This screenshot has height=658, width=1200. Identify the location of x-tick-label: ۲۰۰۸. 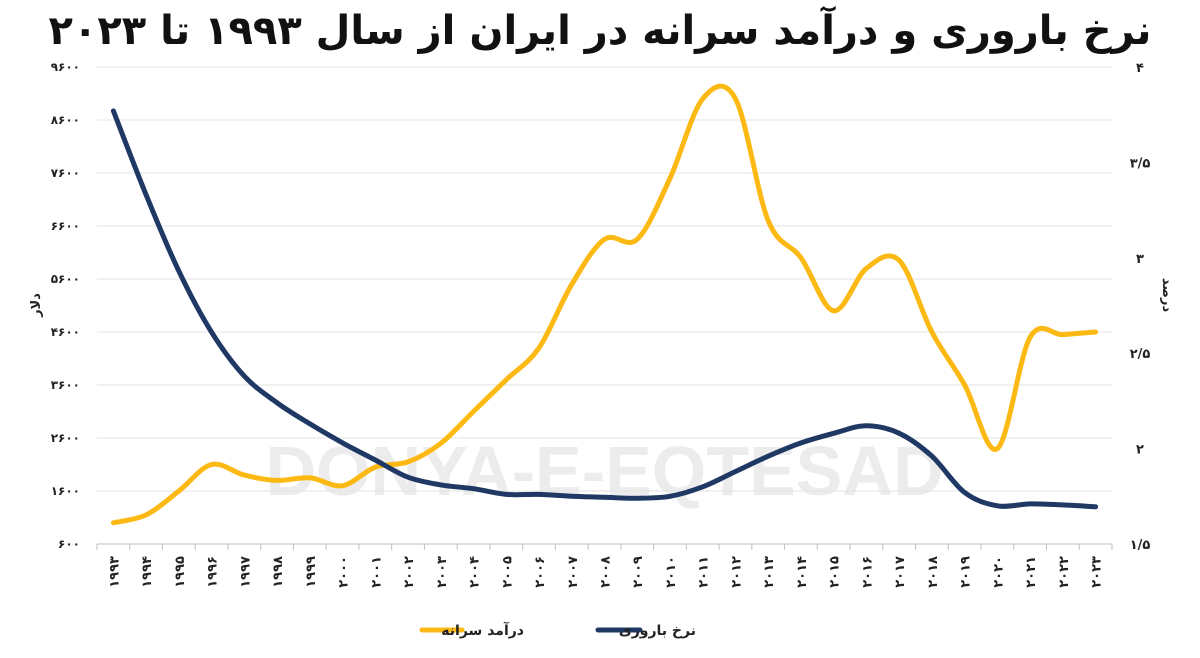
(606, 572).